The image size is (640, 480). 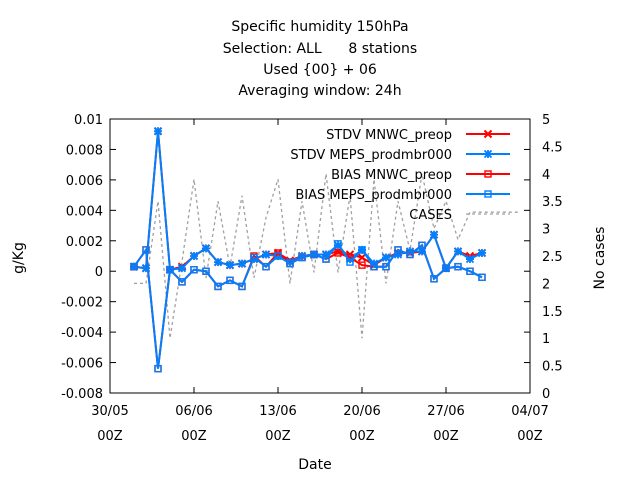 I want to click on y-tick-label: -0.002, so click(x=82, y=303).